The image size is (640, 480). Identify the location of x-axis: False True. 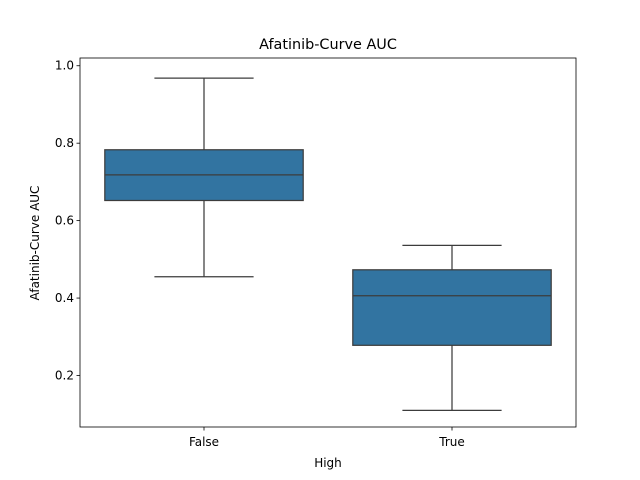
(327, 438).